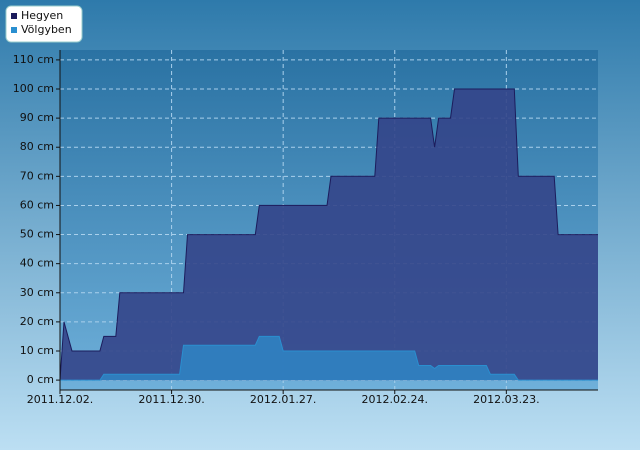 This screenshot has height=450, width=640. What do you see at coordinates (37, 204) in the screenshot?
I see `y-tick-label: 60 cm` at bounding box center [37, 204].